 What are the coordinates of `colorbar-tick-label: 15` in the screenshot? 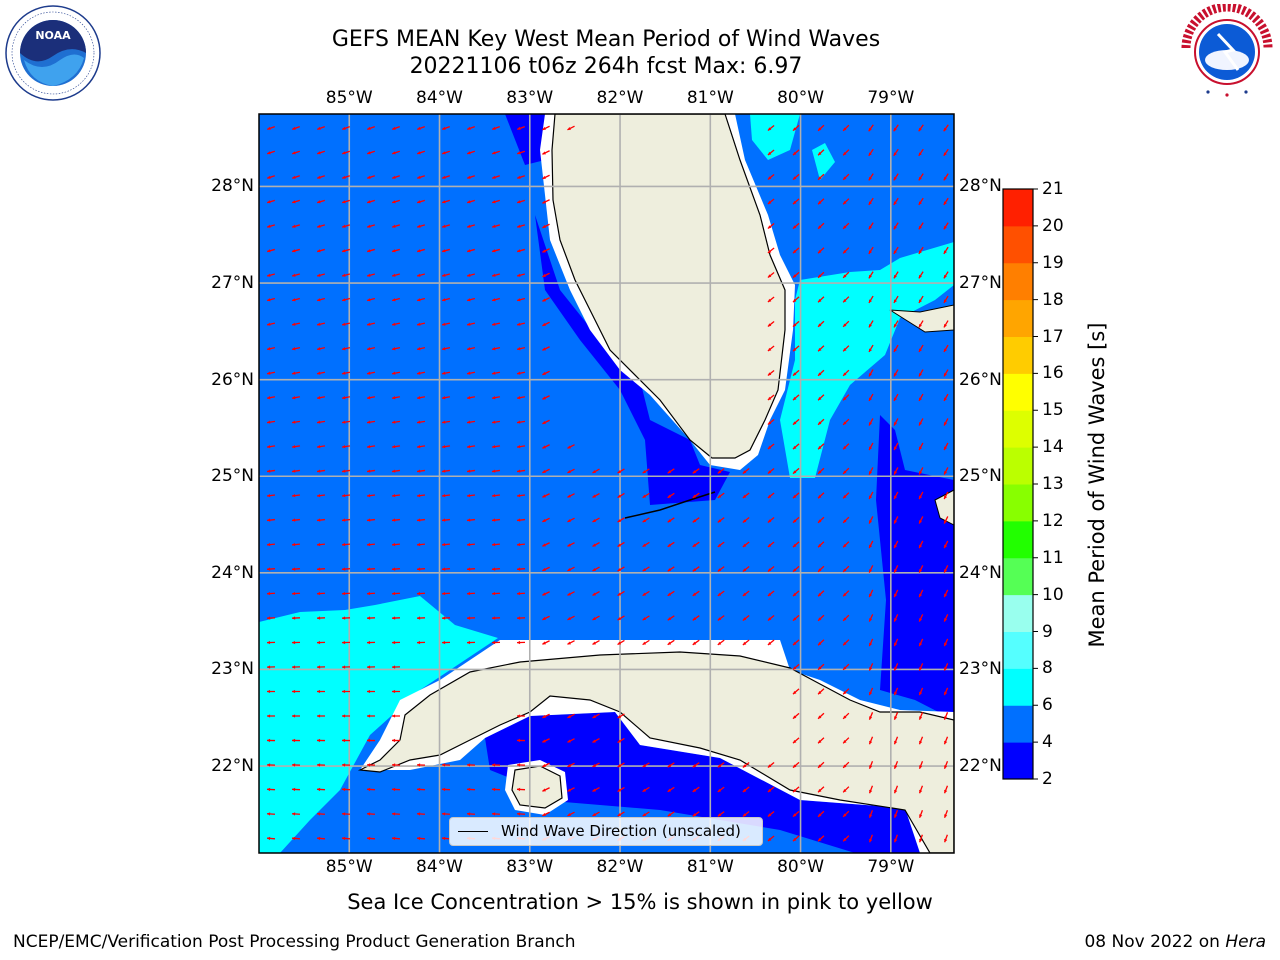 It's located at (1053, 410).